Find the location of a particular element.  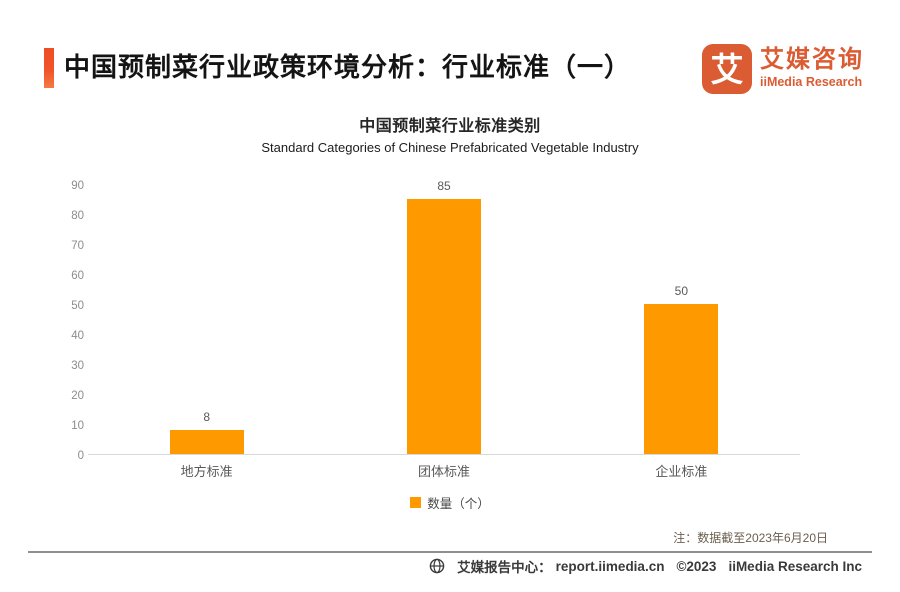

y-axis-tick: 50 is located at coordinates (77, 306).